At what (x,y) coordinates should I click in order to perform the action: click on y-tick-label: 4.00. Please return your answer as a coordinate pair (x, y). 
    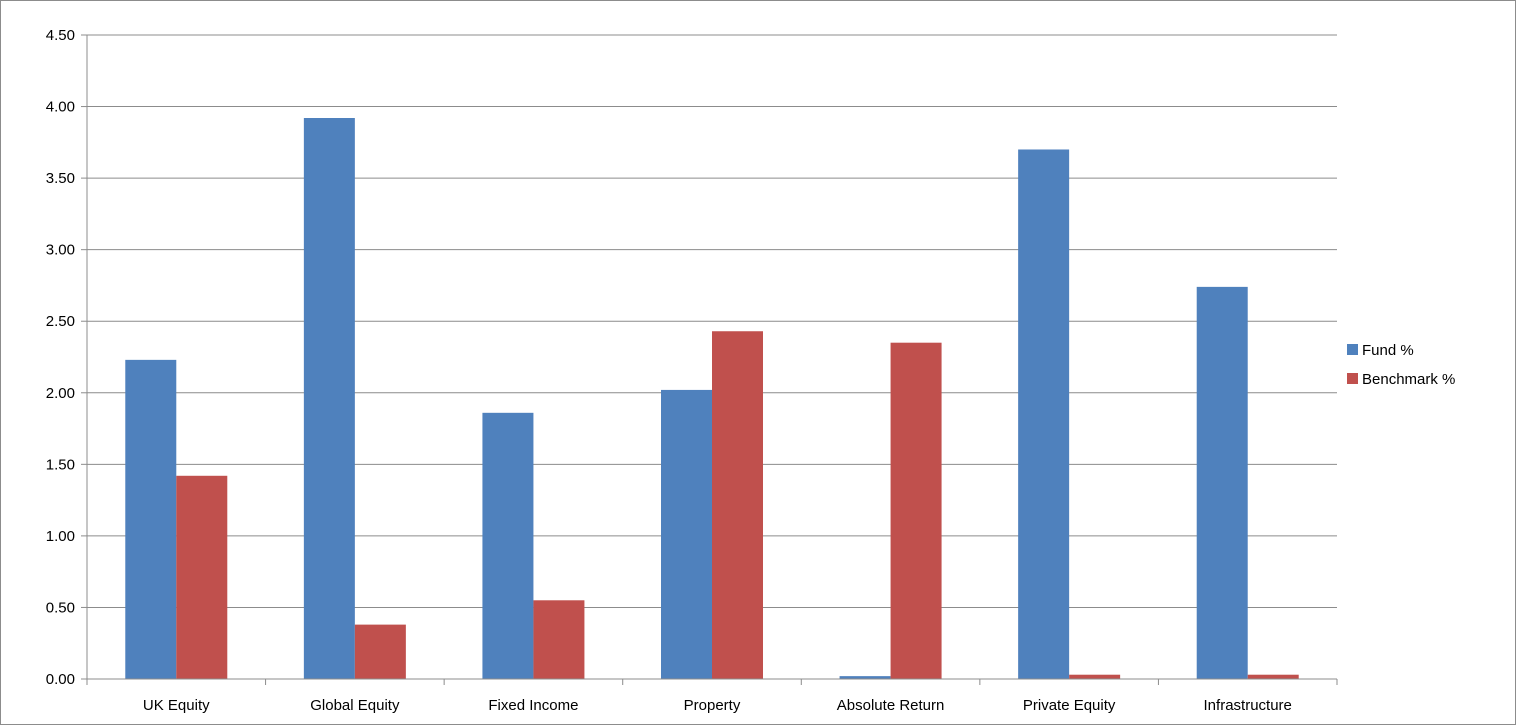
    Looking at the image, I should click on (60, 107).